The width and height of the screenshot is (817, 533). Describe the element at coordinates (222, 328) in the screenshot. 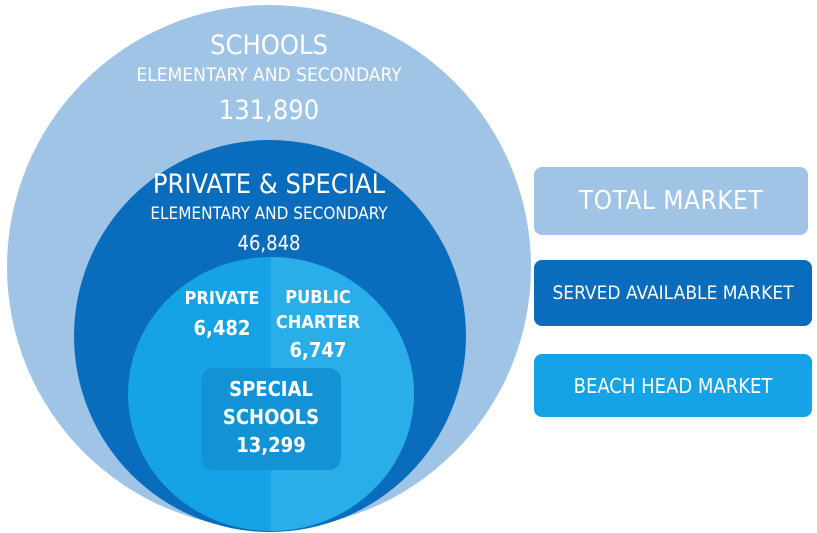

I see `private-count: 6,482` at that location.